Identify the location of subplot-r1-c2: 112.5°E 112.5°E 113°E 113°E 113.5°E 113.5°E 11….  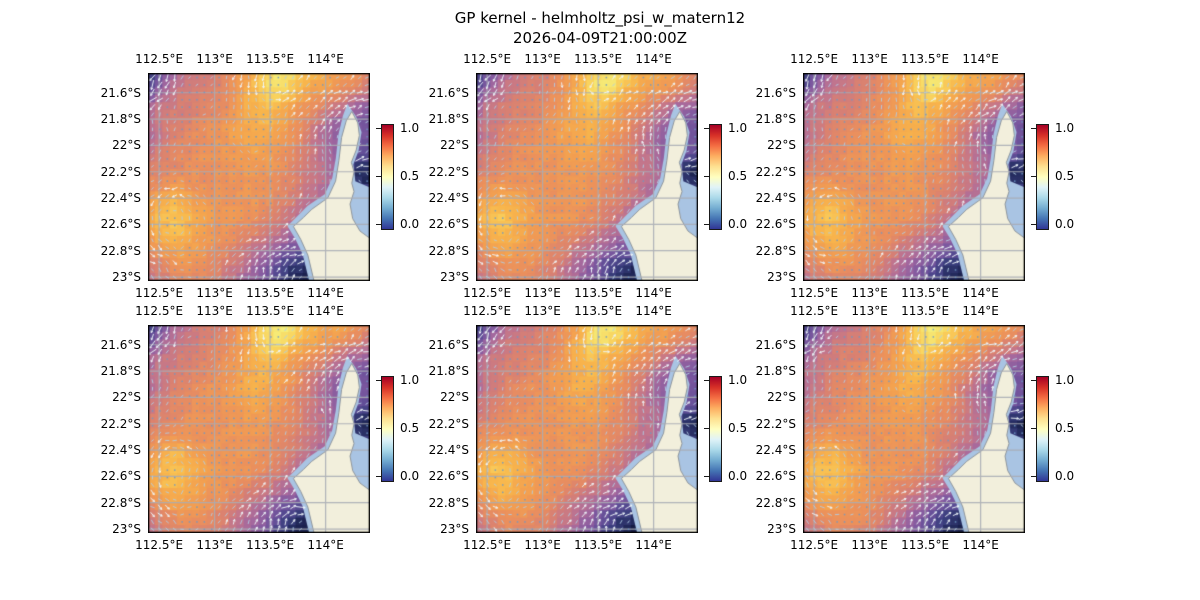
(589, 177).